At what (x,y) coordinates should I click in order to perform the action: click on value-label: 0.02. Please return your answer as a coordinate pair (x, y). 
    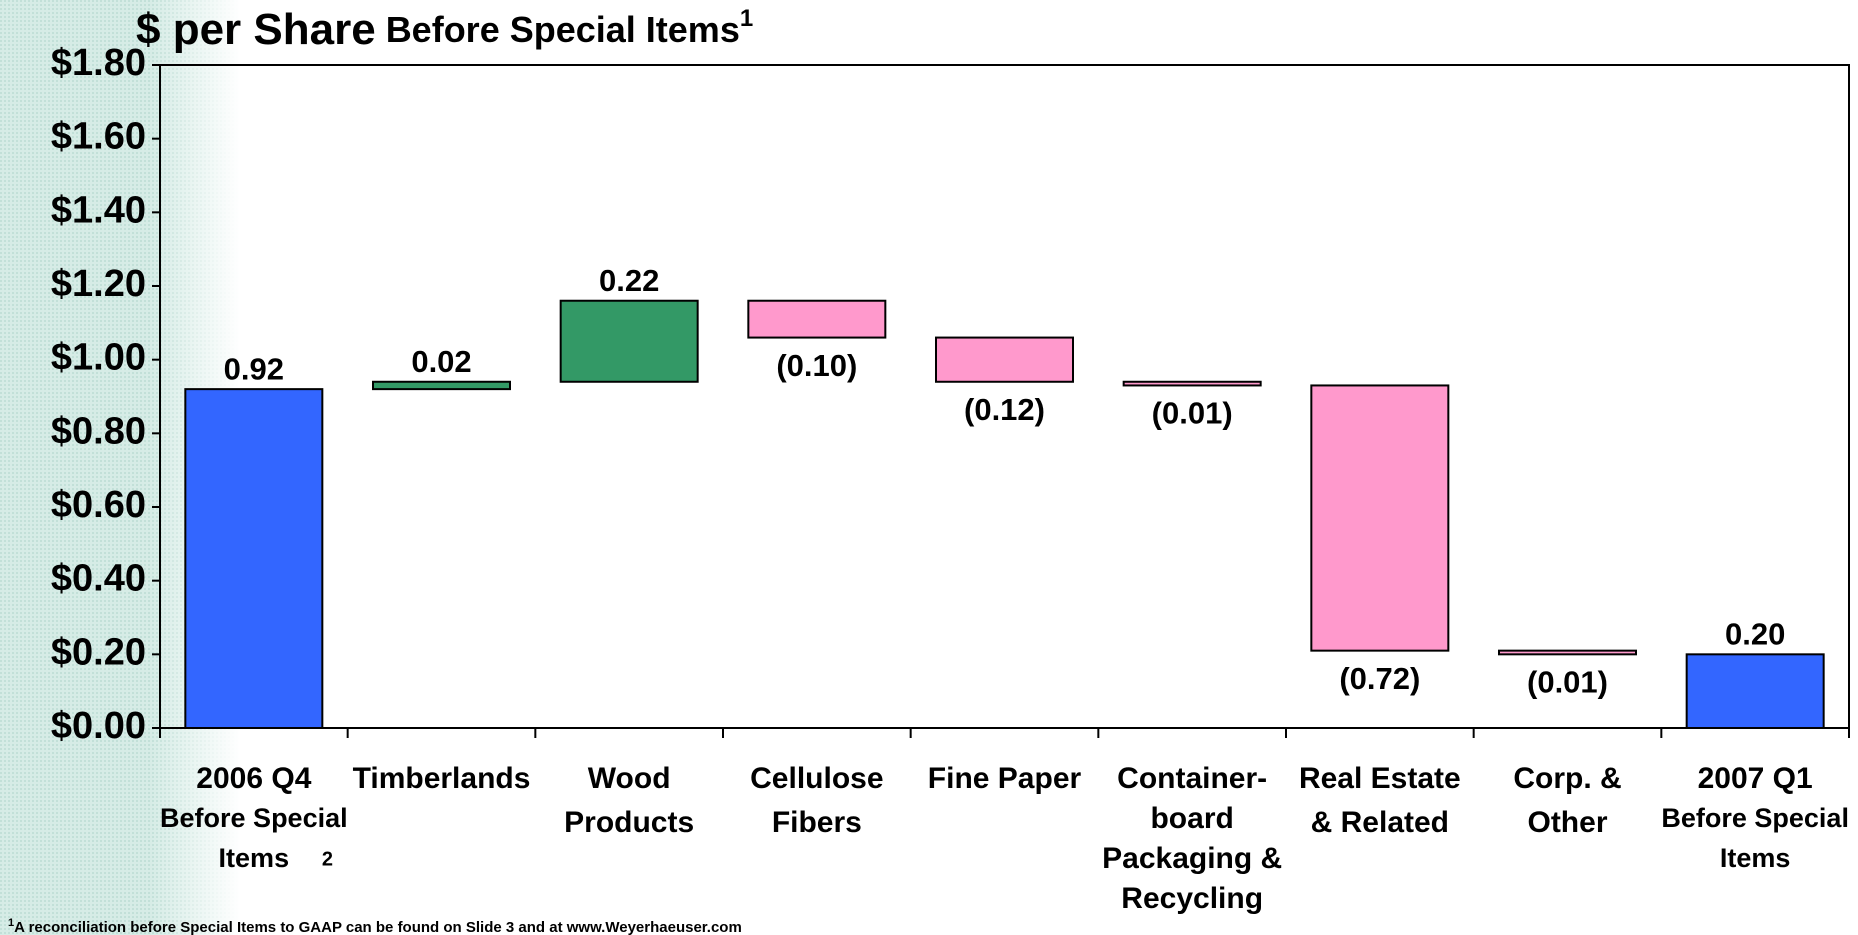
    Looking at the image, I should click on (441, 361).